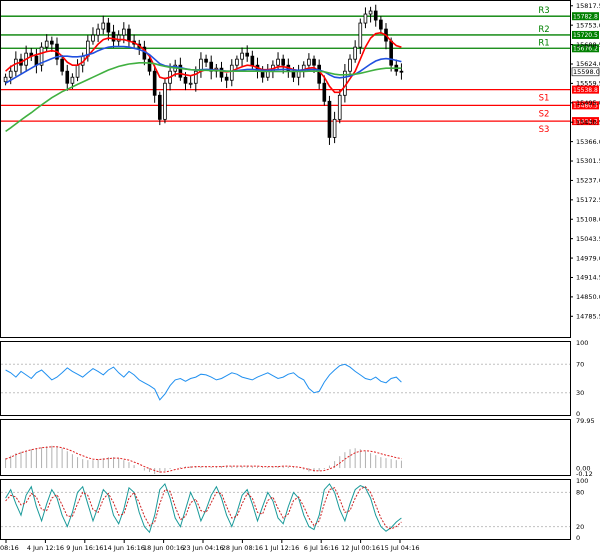  I want to click on level-price-tag-text-r3: 15782.8, so click(585, 16).